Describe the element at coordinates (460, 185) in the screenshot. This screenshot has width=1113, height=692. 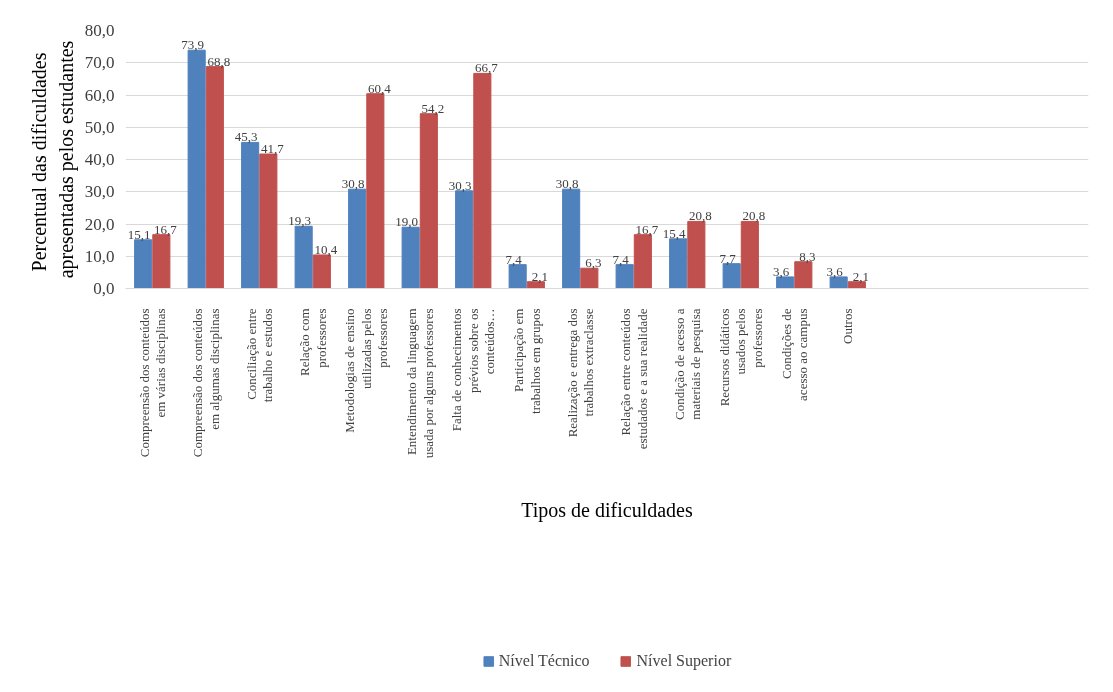
I see `data-label: 30,3` at that location.